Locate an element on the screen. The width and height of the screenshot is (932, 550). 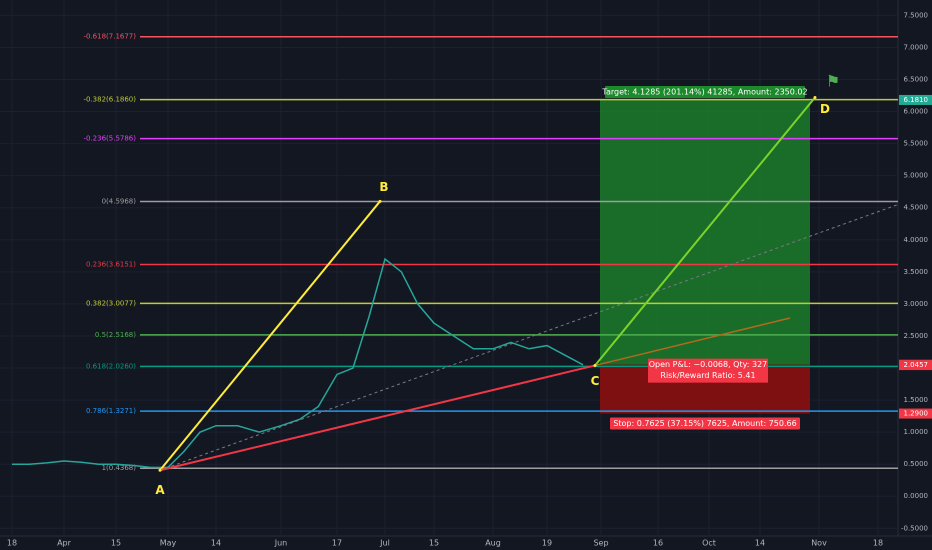
rr-label: Risk/Reward Ratio: 5.41 is located at coordinates (707, 375).